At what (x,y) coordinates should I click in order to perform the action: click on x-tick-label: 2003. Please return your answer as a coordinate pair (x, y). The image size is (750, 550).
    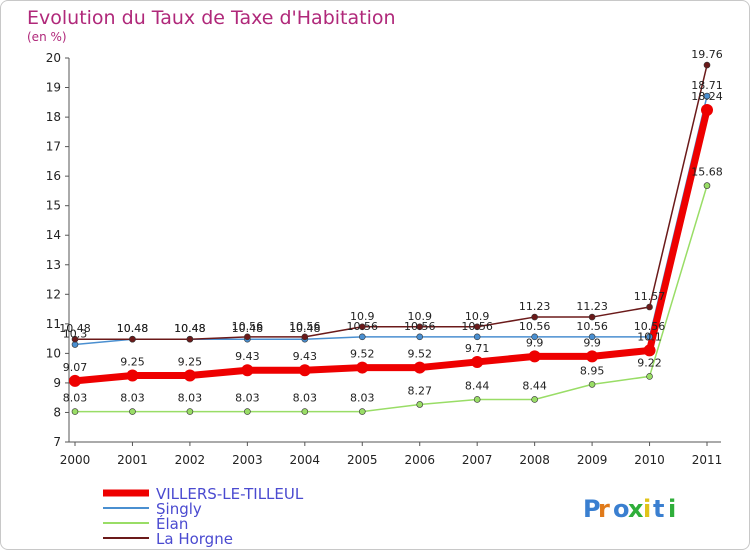
    Looking at the image, I should click on (247, 460).